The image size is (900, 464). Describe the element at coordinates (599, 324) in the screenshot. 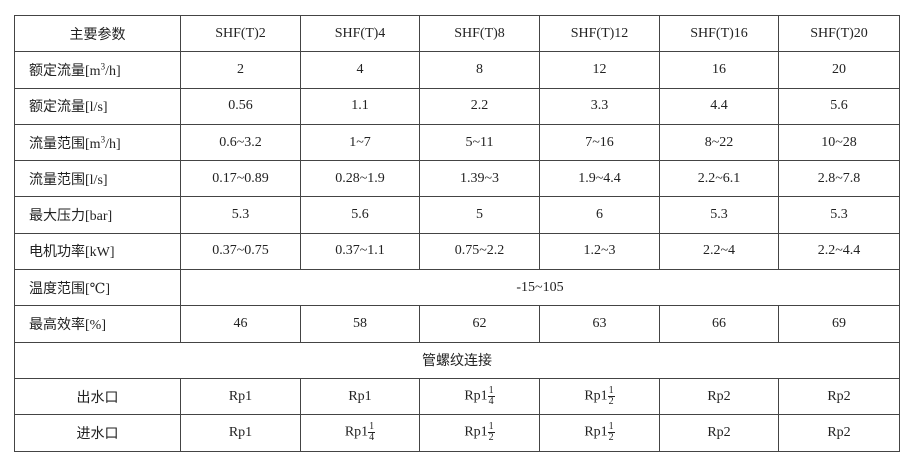

I see `param-value: 63` at that location.